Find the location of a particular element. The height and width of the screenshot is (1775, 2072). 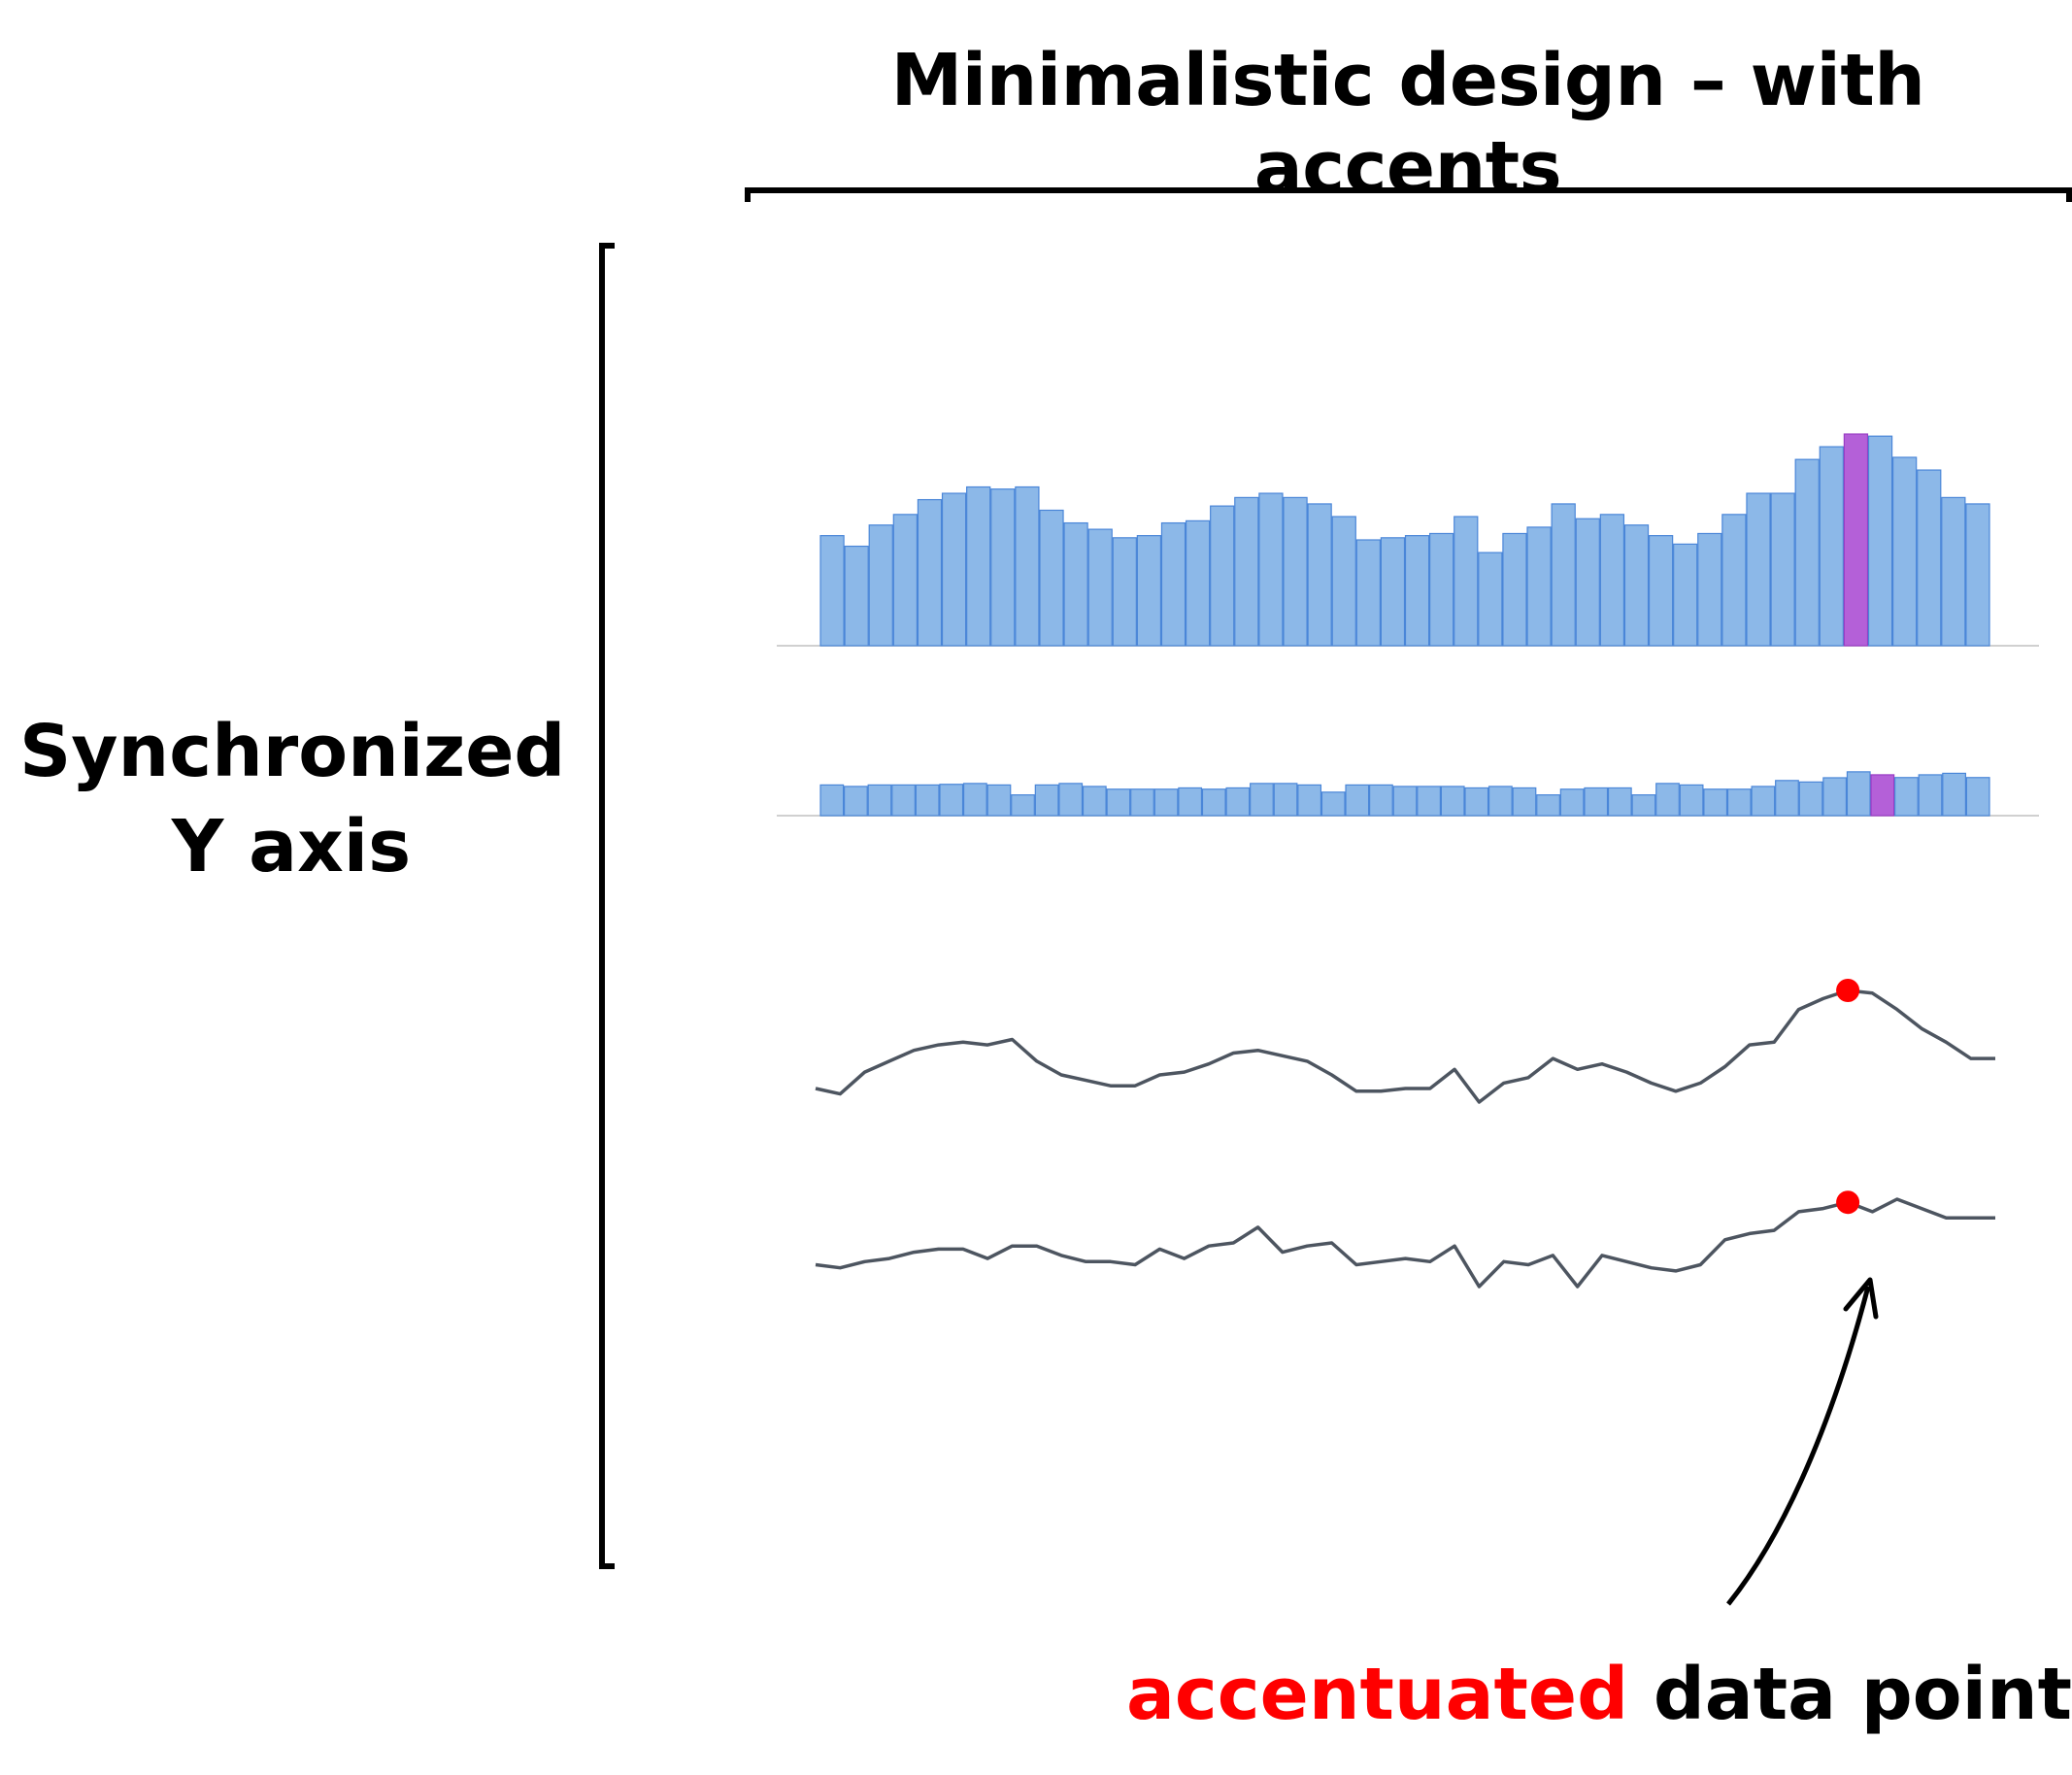

horizontal-bracket is located at coordinates (1408, 194).